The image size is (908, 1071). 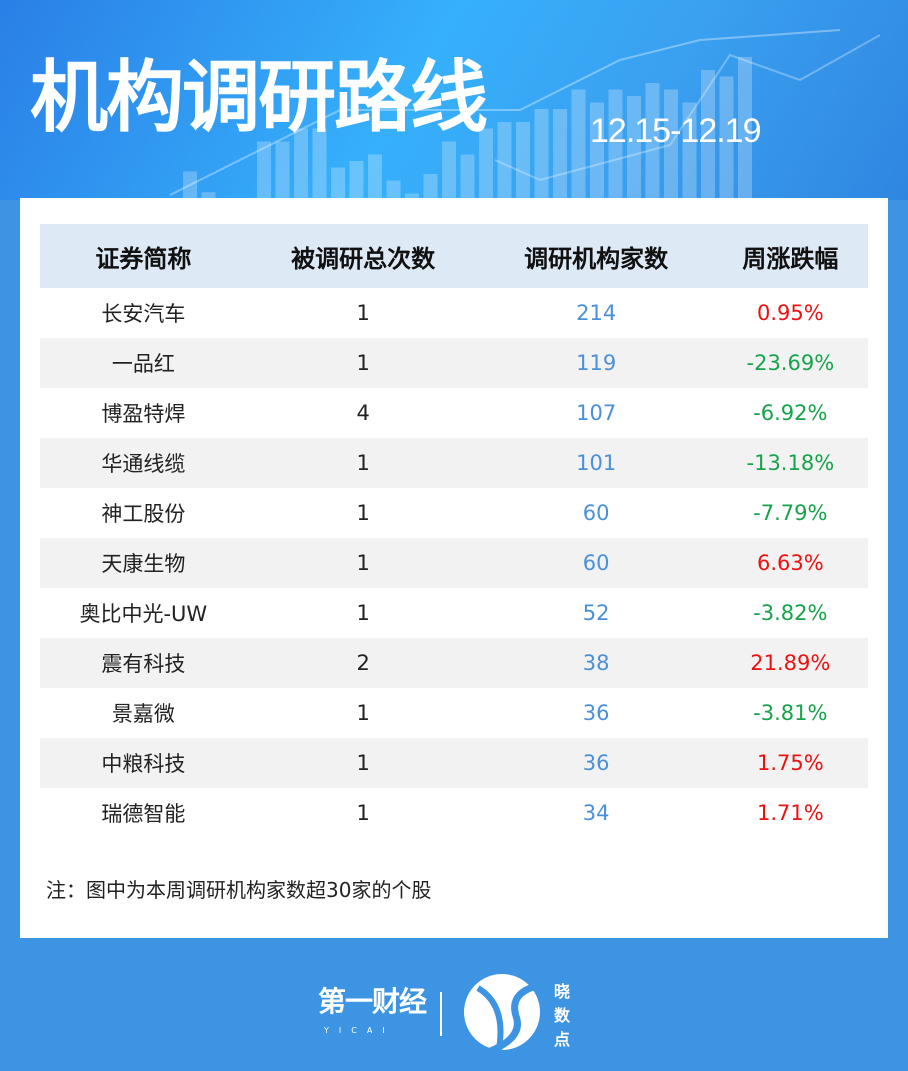 What do you see at coordinates (790, 463) in the screenshot?
I see `weekly-change: -13.18%` at bounding box center [790, 463].